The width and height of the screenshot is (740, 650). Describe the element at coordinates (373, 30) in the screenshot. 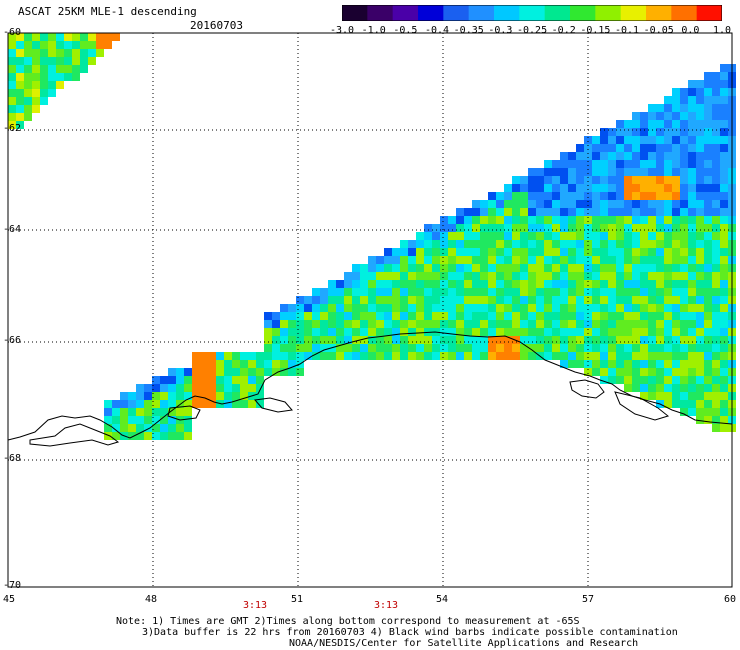

I see `colorbar-label: -1.0` at that location.